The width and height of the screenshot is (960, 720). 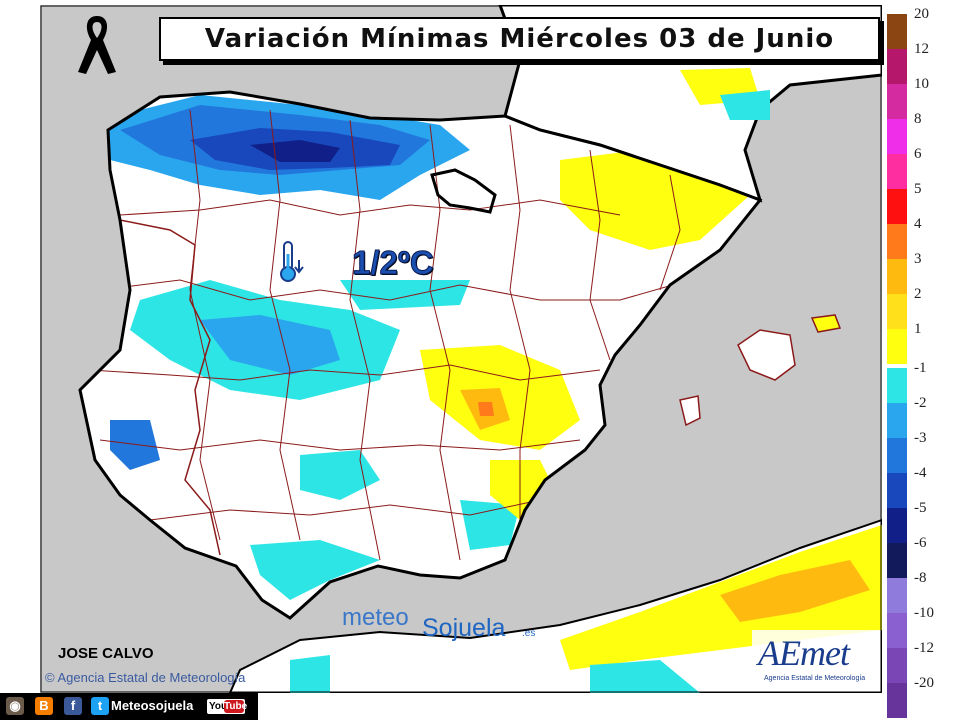 What do you see at coordinates (375, 617) in the screenshot?
I see `watermark-part1: meteo` at bounding box center [375, 617].